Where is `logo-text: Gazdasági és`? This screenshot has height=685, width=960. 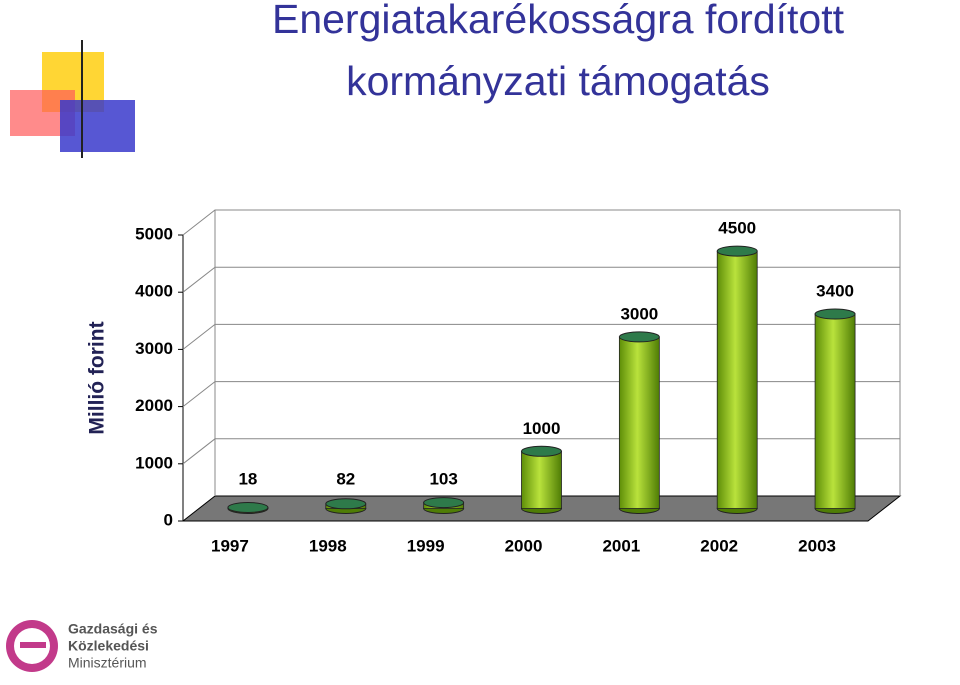
logo-text: Gazdasági és is located at coordinates (113, 629).